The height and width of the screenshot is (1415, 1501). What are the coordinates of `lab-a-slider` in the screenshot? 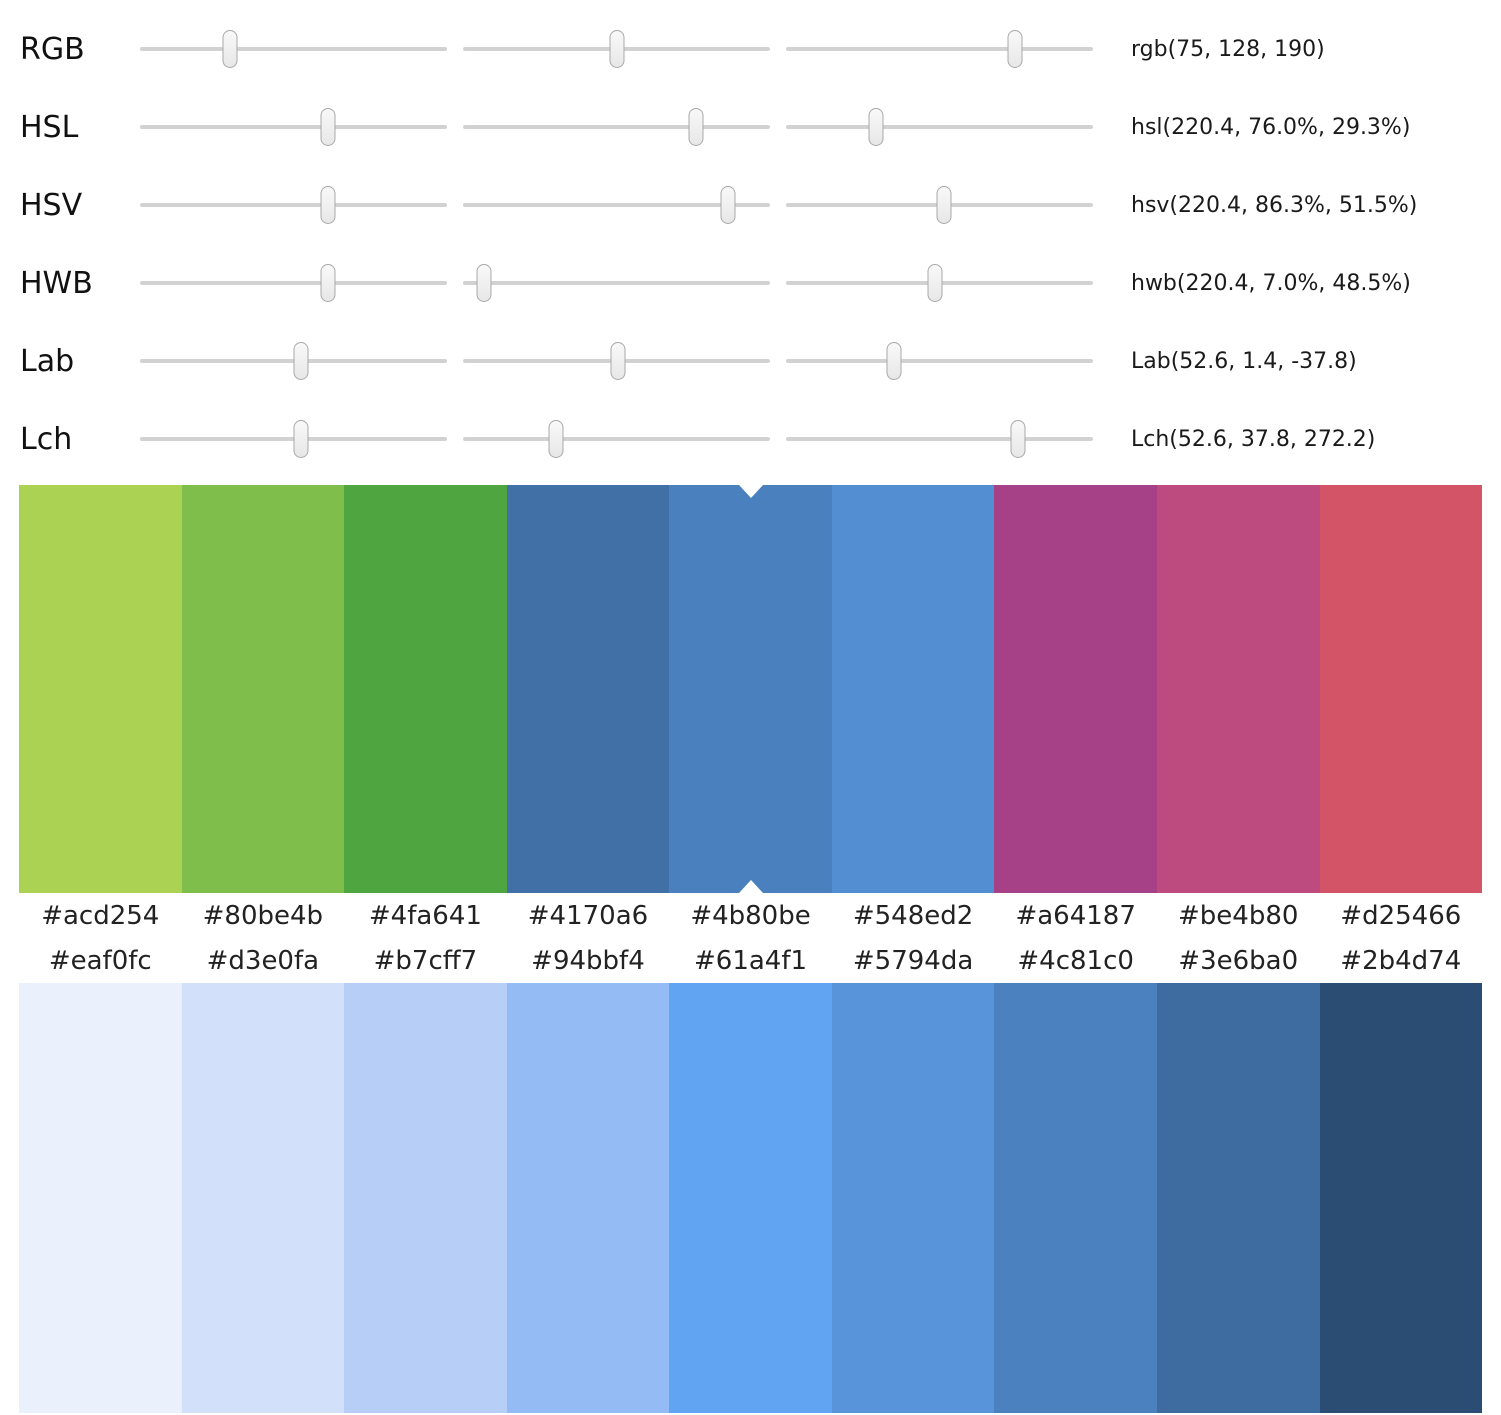 It's located at (616, 361).